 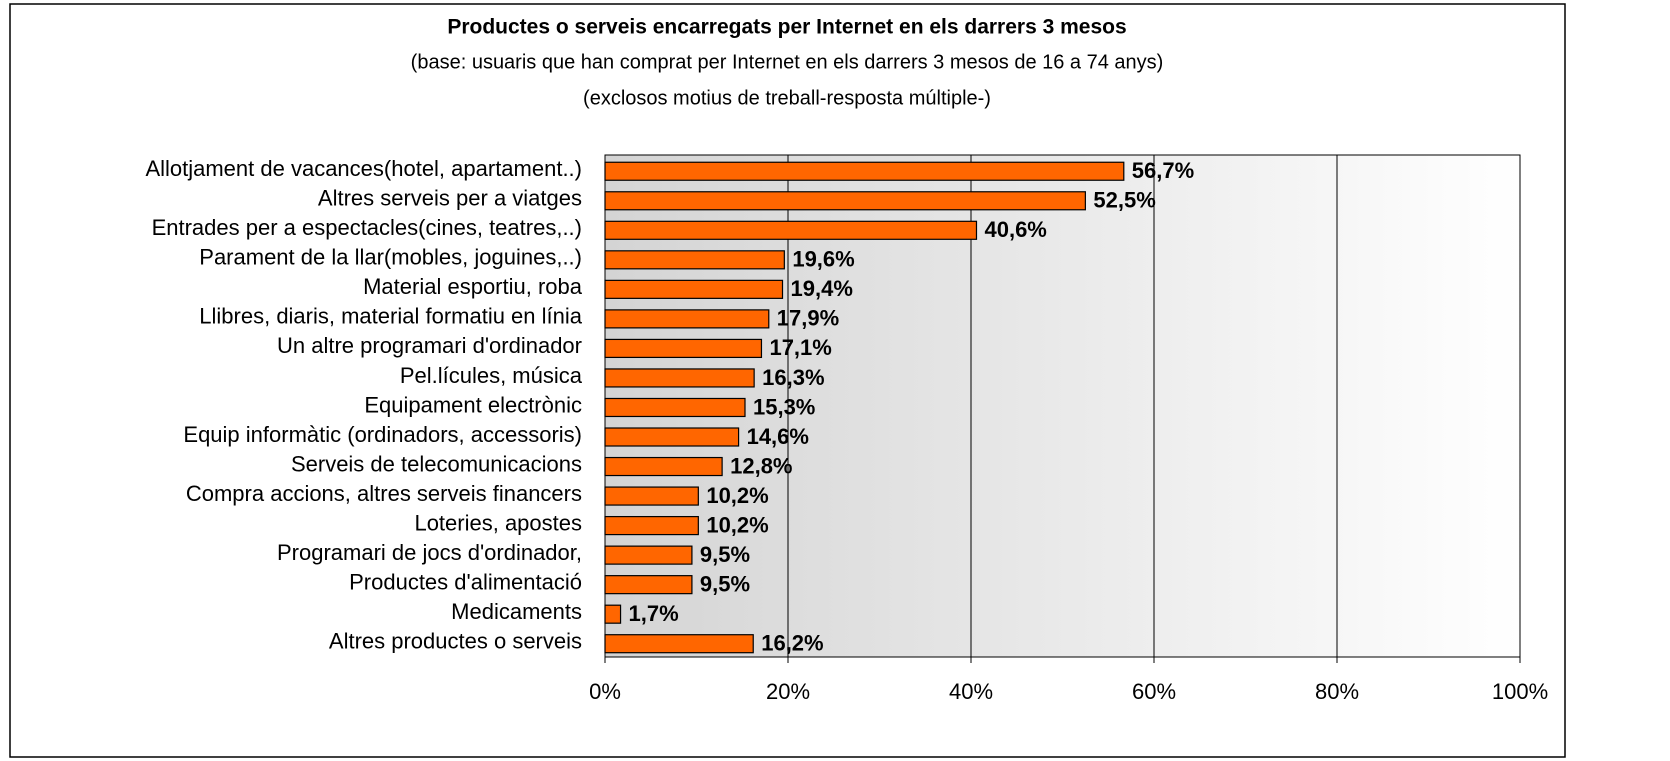 What do you see at coordinates (784, 406) in the screenshot?
I see `value-label: 15,3%` at bounding box center [784, 406].